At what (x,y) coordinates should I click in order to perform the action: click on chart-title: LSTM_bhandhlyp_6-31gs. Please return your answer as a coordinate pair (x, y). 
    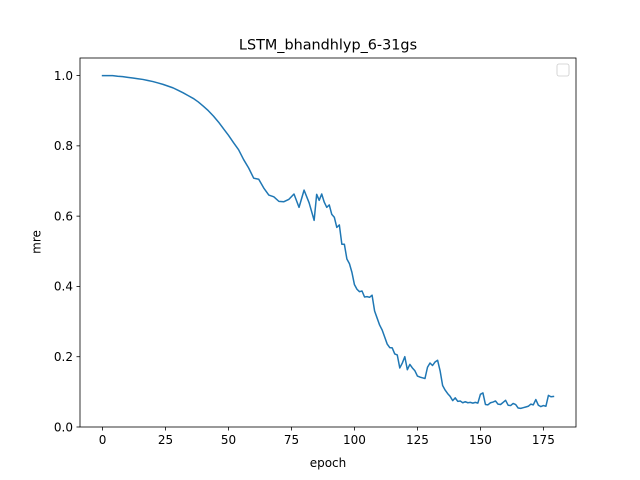
    Looking at the image, I should click on (328, 46).